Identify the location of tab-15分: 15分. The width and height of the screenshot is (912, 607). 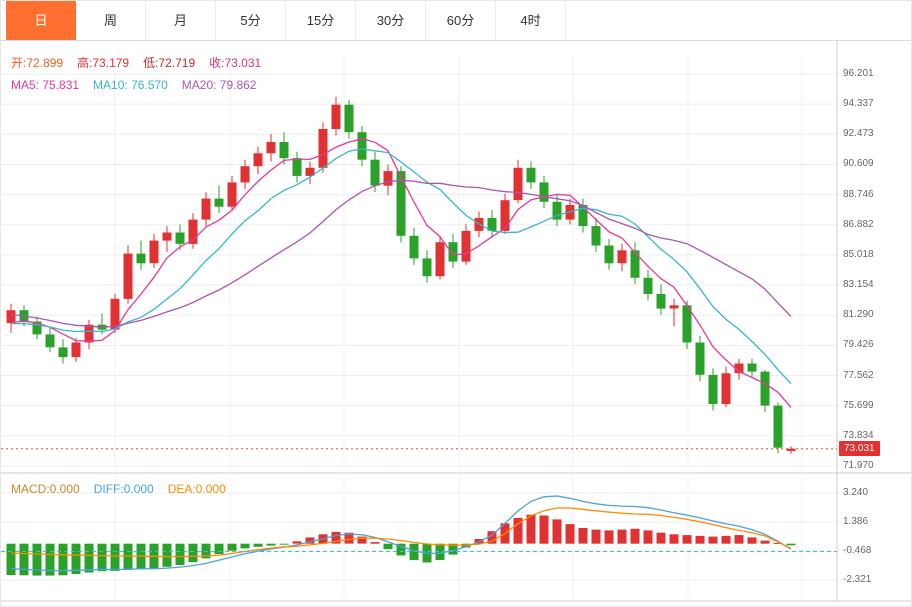
(321, 20).